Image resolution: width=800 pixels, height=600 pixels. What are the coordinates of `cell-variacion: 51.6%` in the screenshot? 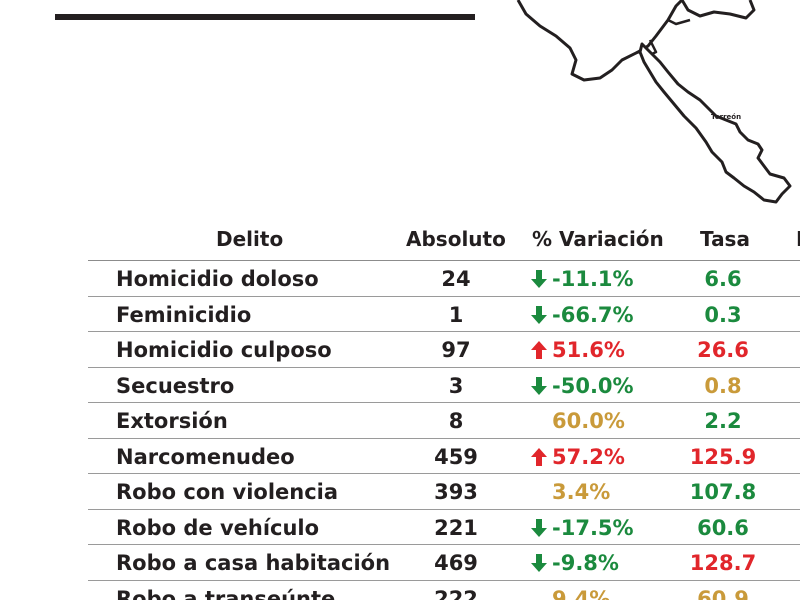 It's located at (592, 350).